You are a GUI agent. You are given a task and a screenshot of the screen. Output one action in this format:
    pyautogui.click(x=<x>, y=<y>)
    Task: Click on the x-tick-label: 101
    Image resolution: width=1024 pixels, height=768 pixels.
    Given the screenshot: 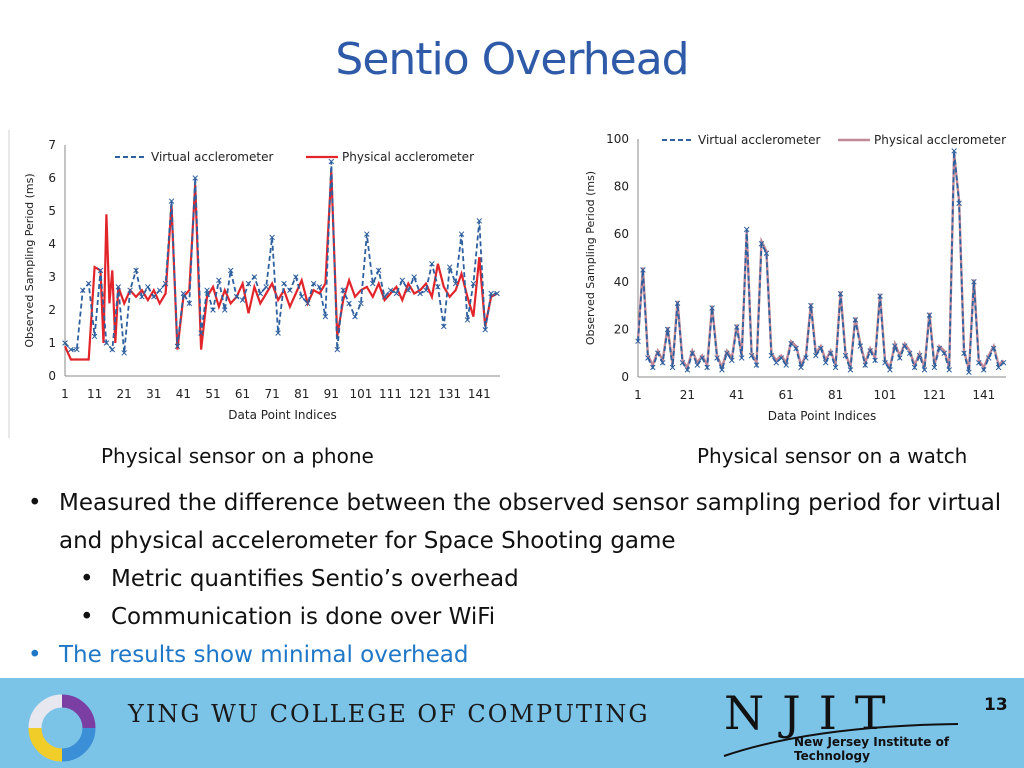 What is the action you would take?
    pyautogui.click(x=885, y=395)
    